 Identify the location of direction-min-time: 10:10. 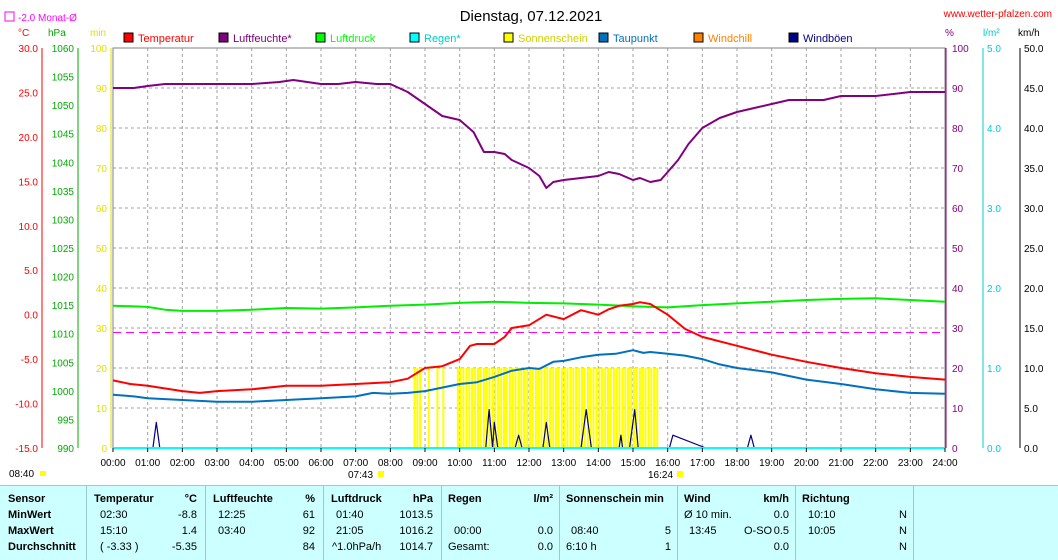
(822, 515).